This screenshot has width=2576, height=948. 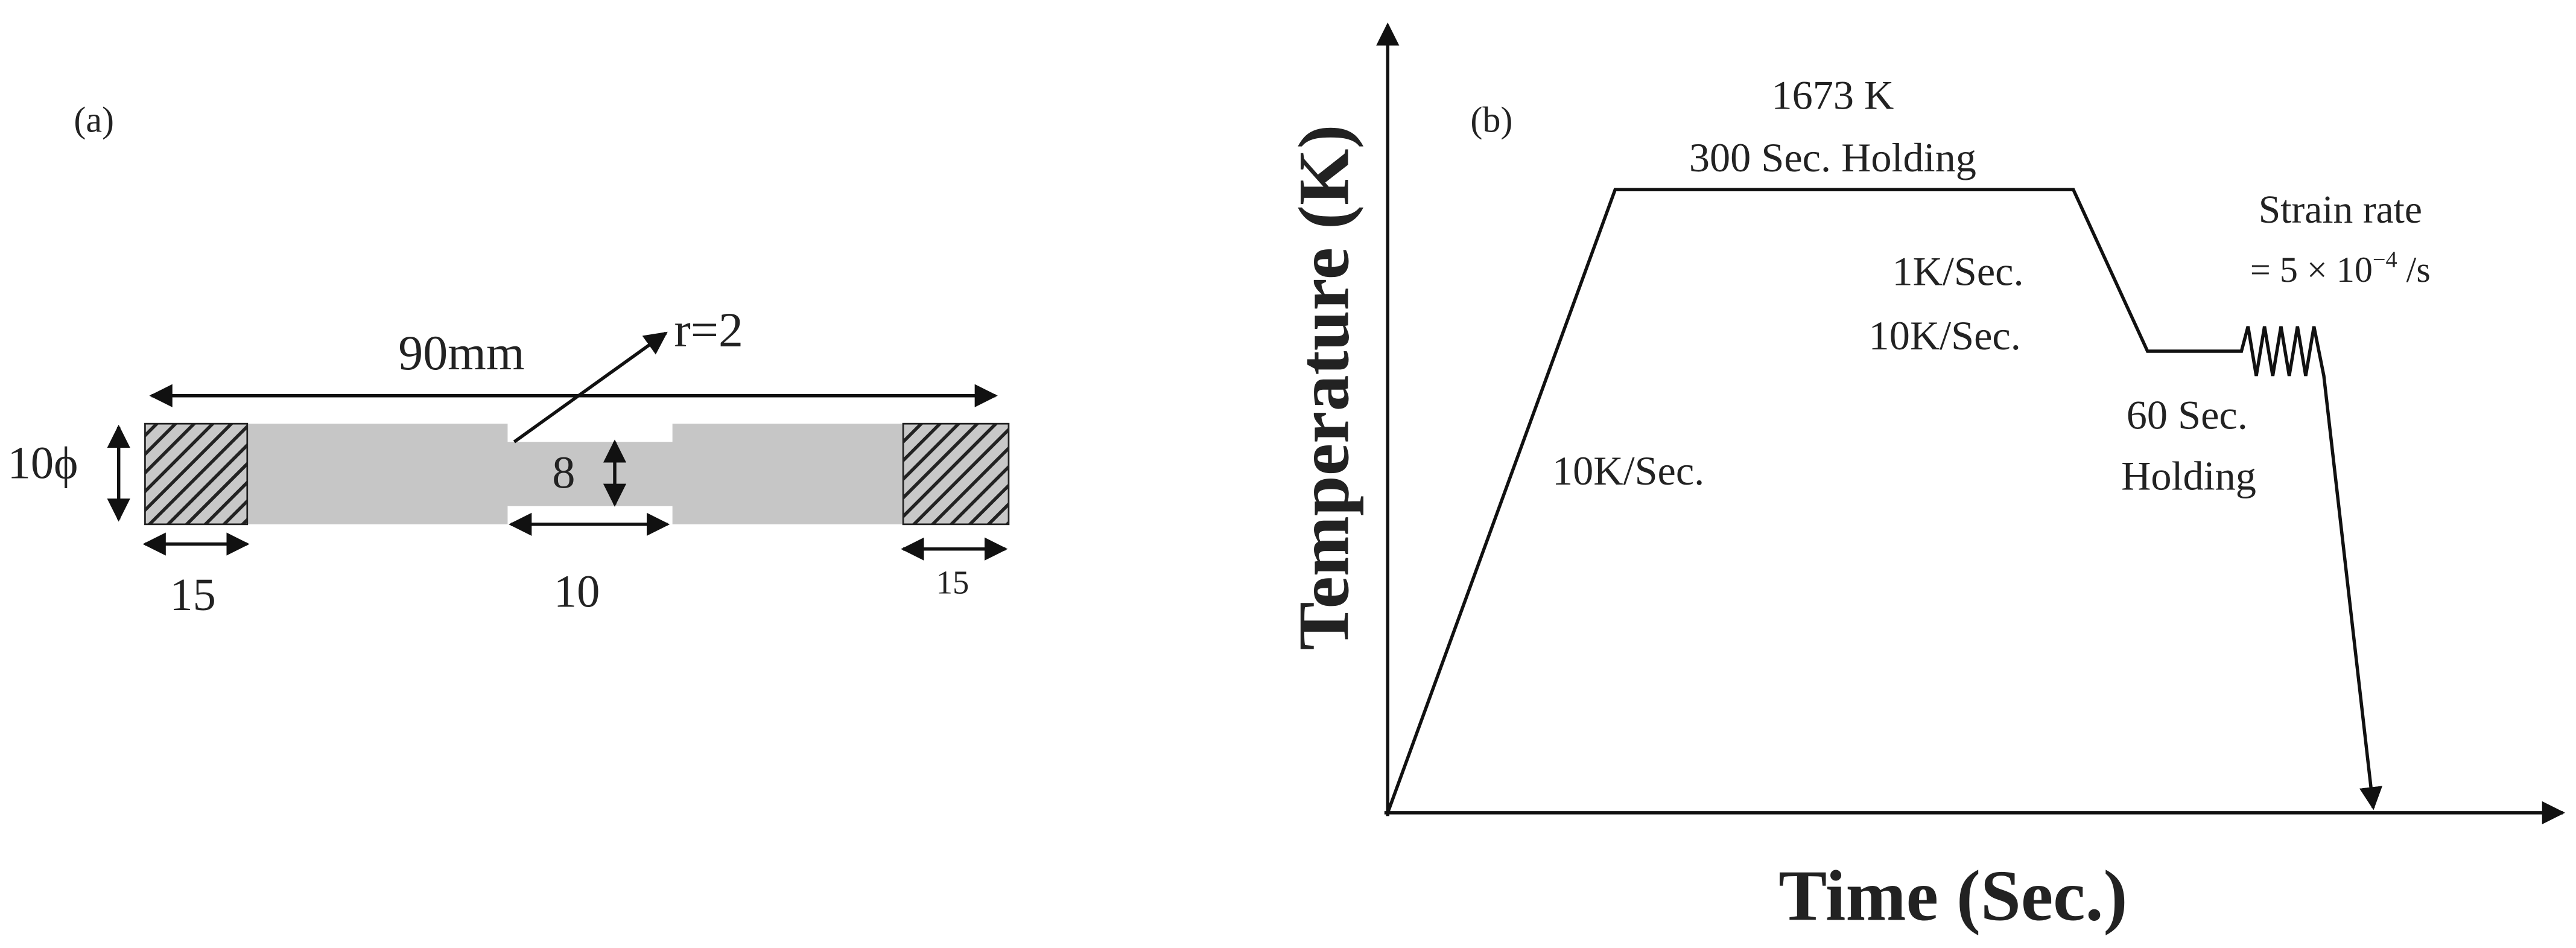 I want to click on annotation: Strain rate, so click(x=2340, y=210).